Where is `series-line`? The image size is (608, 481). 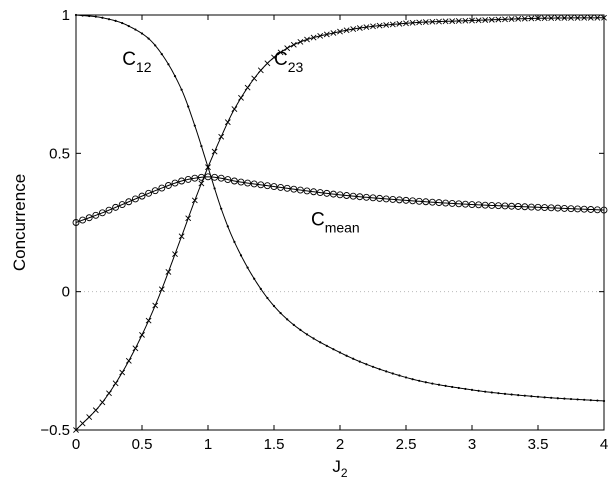
series-line is located at coordinates (340, 199).